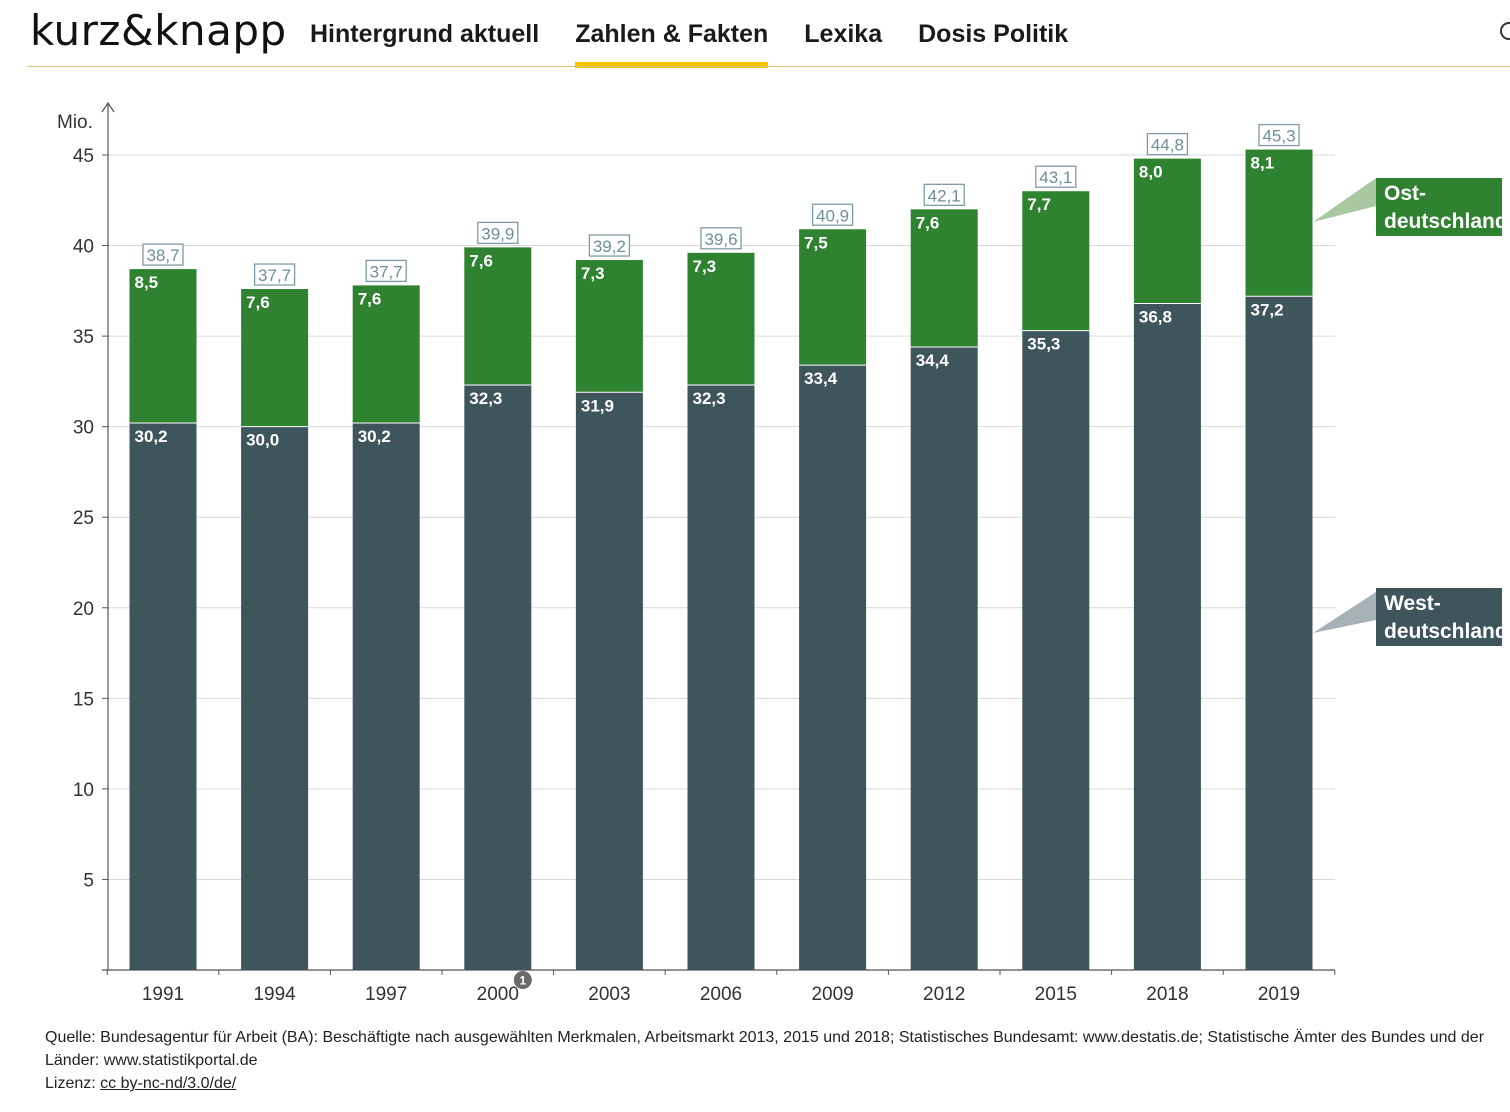 This screenshot has width=1510, height=1112. Describe the element at coordinates (609, 681) in the screenshot. I see `bar-west-2003` at that location.